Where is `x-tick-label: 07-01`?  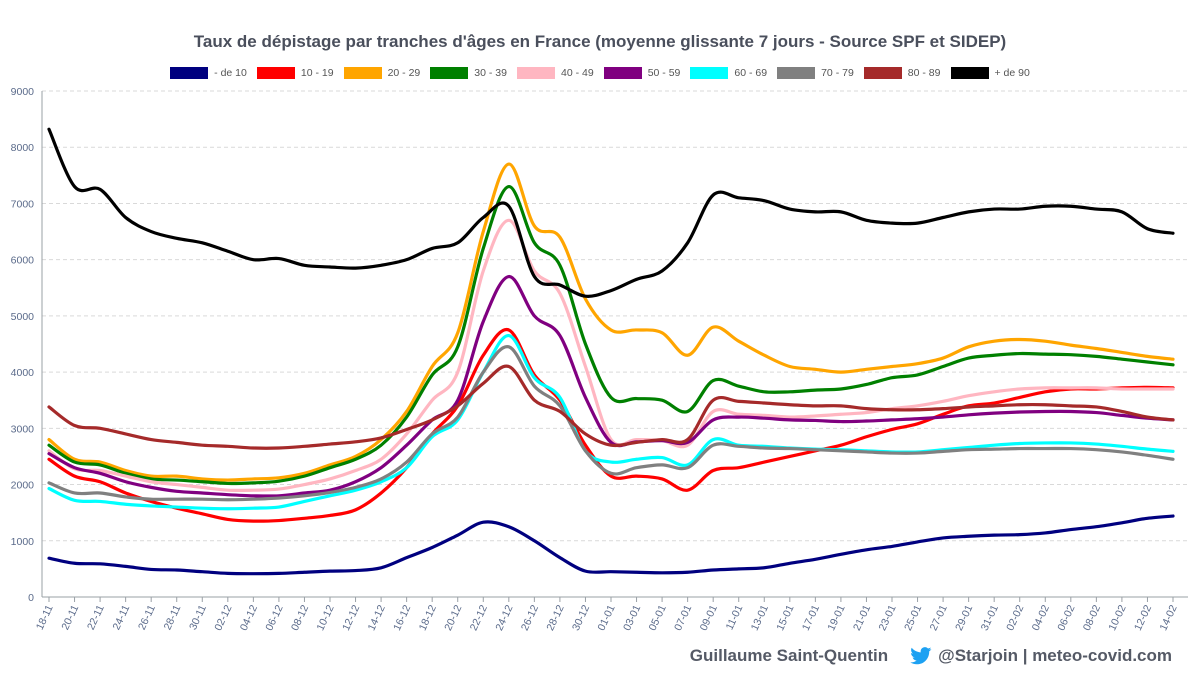 x-tick-label: 07-01 is located at coordinates (683, 618).